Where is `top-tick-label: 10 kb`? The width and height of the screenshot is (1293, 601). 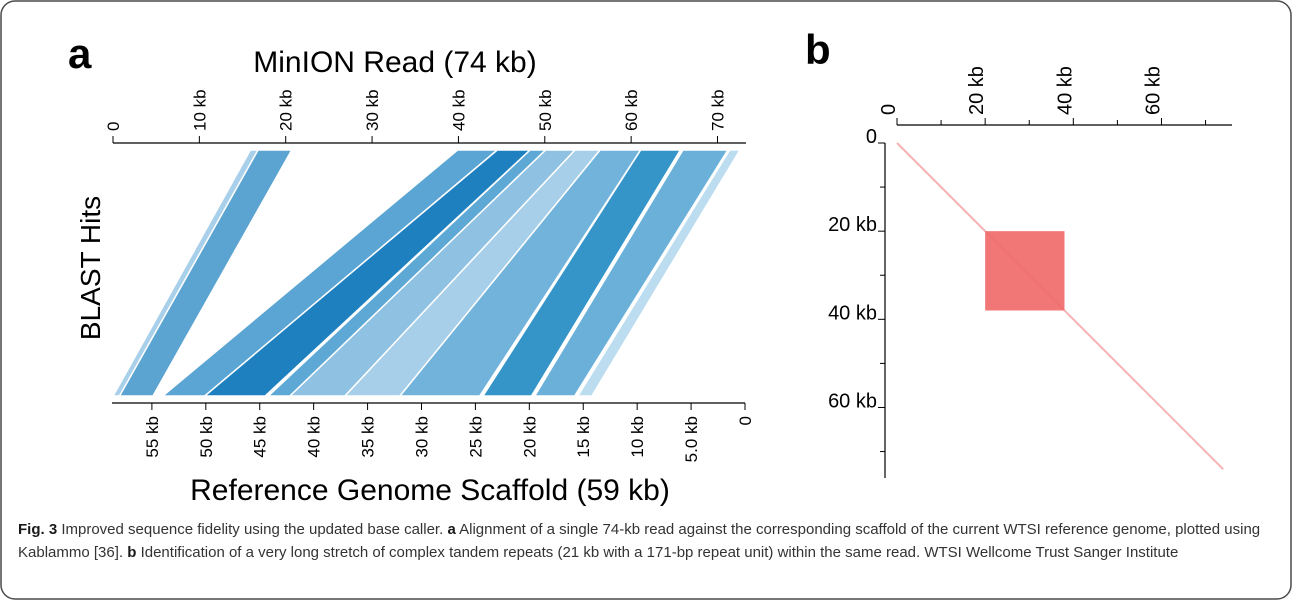 top-tick-label: 10 kb is located at coordinates (199, 110).